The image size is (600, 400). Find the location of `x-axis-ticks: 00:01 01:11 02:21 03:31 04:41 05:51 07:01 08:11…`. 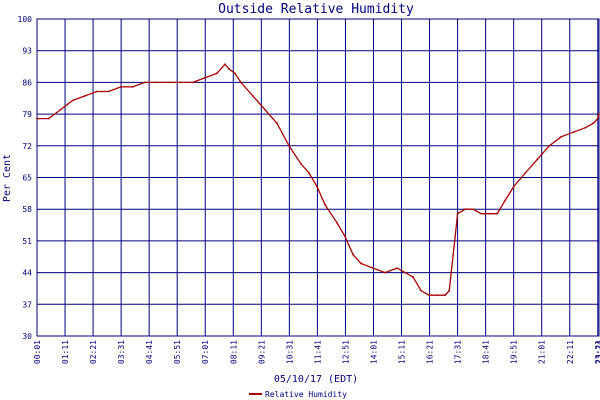

x-axis-ticks: 00:01 01:11 02:21 03:31 04:41 05:51 07:01 08:11… is located at coordinates (316, 352).